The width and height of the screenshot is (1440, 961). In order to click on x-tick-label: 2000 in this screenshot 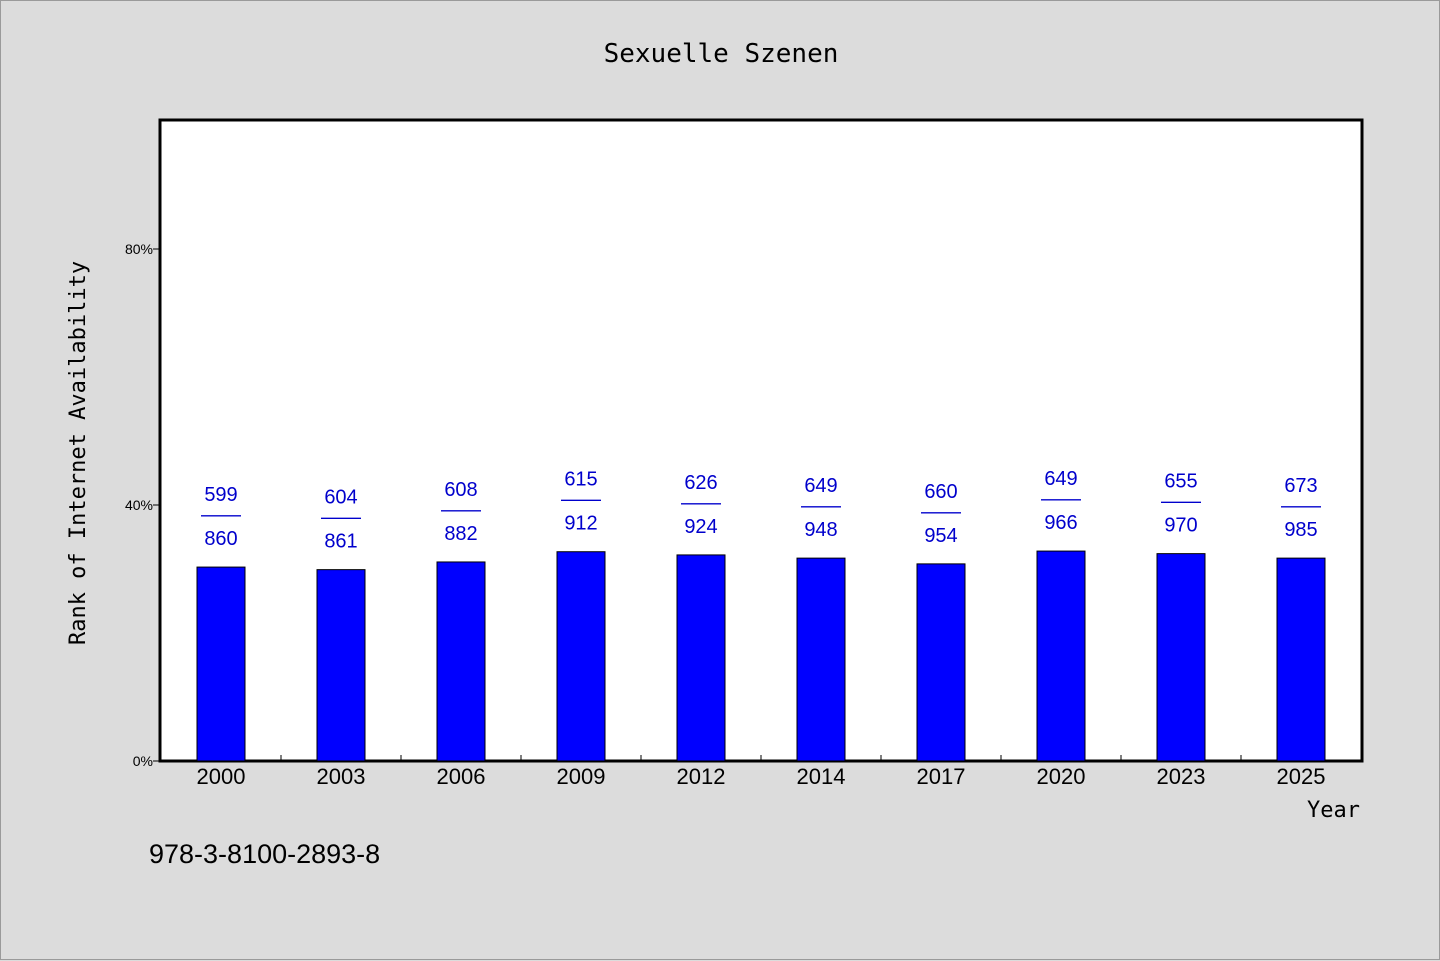, I will do `click(221, 776)`.